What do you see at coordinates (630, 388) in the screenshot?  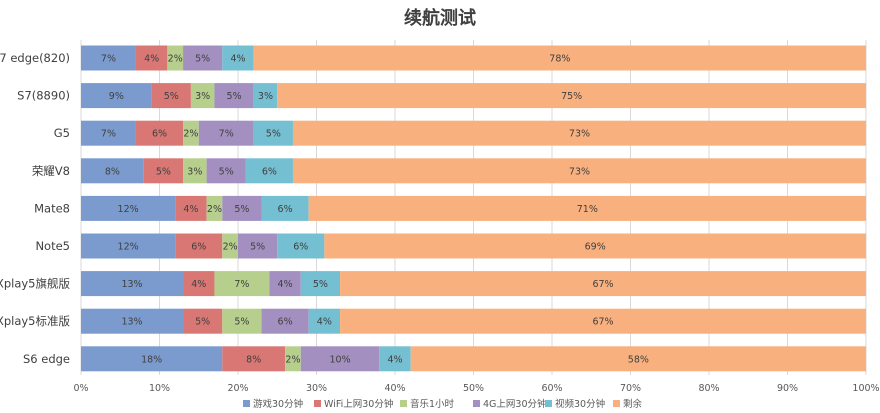 I see `x-tick-label: 70%` at bounding box center [630, 388].